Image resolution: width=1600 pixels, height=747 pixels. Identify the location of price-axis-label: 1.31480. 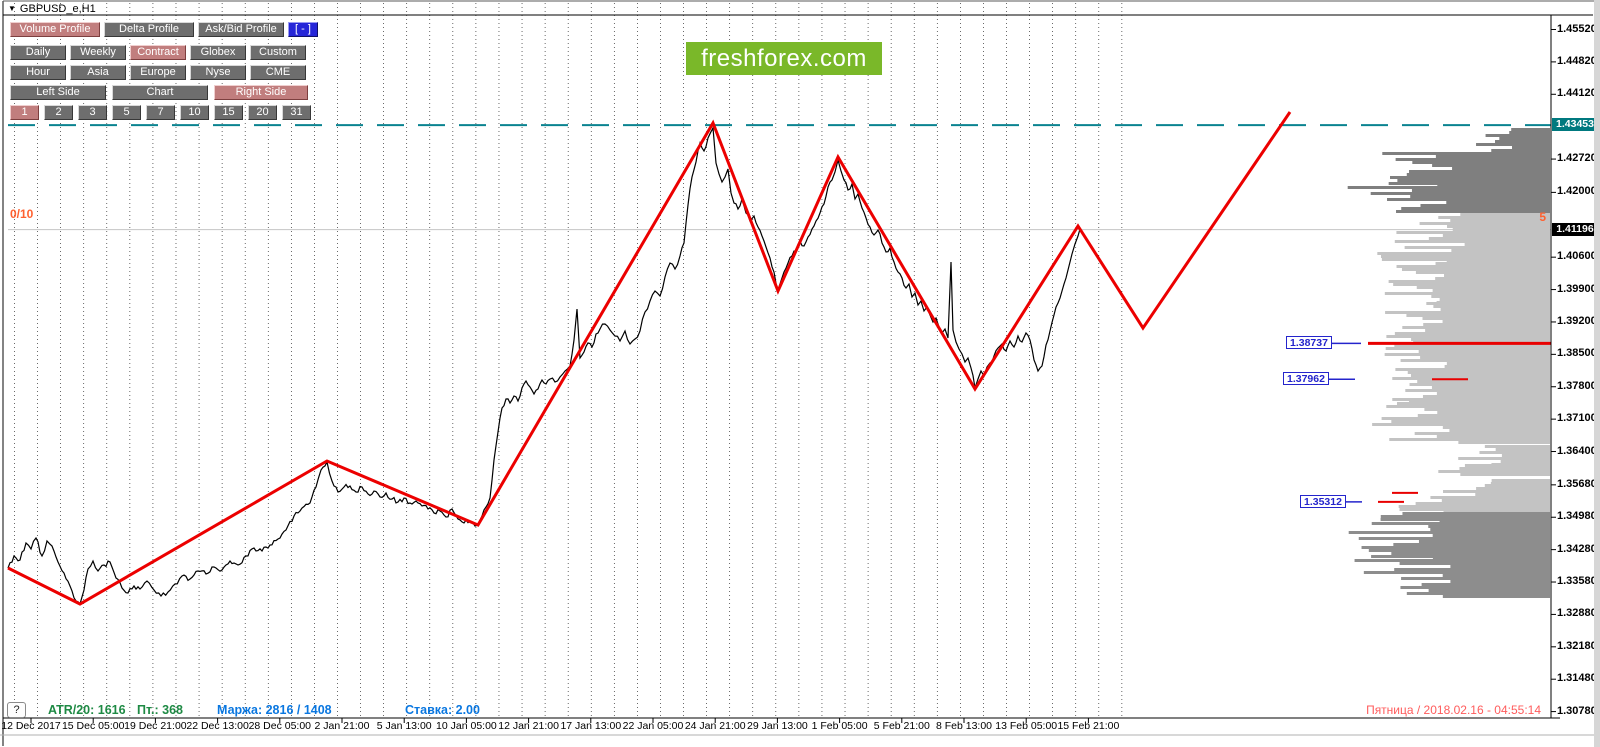
(1577, 678).